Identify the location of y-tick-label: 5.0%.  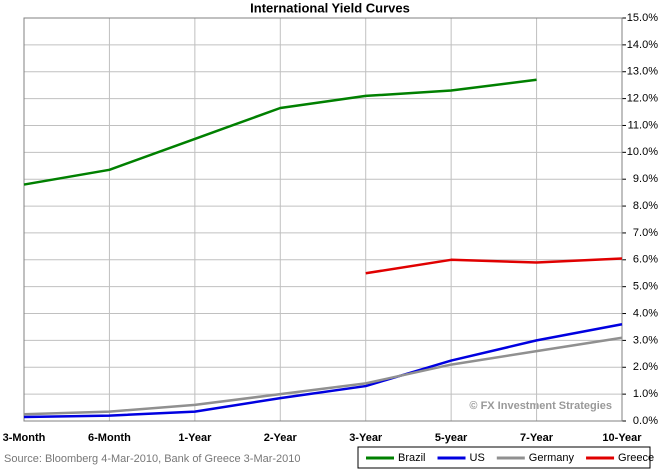
(645, 287).